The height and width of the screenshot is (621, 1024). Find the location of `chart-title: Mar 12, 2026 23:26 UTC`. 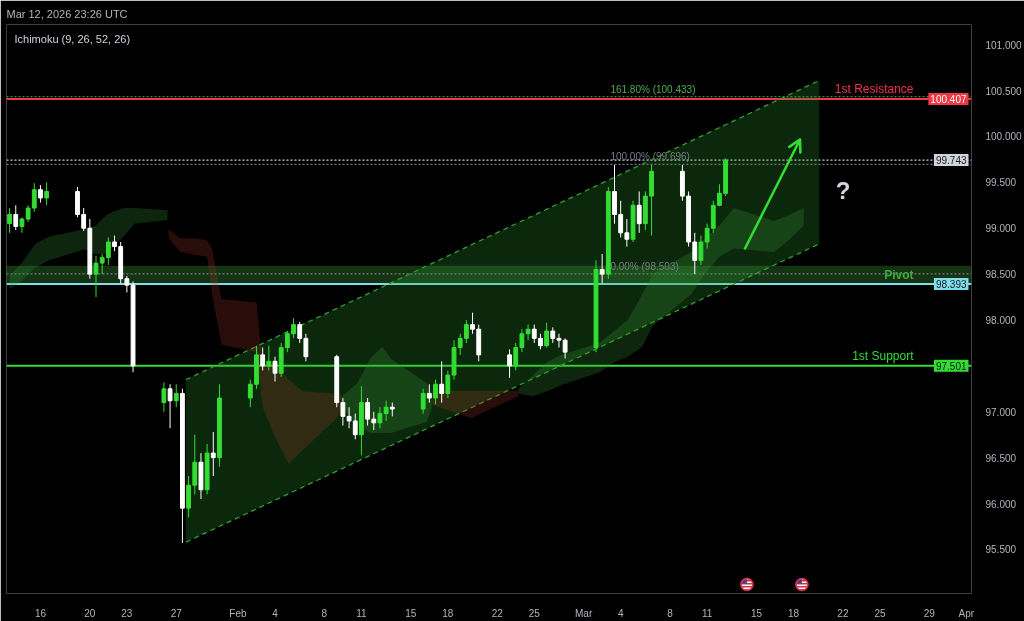

chart-title: Mar 12, 2026 23:26 UTC is located at coordinates (67, 13).